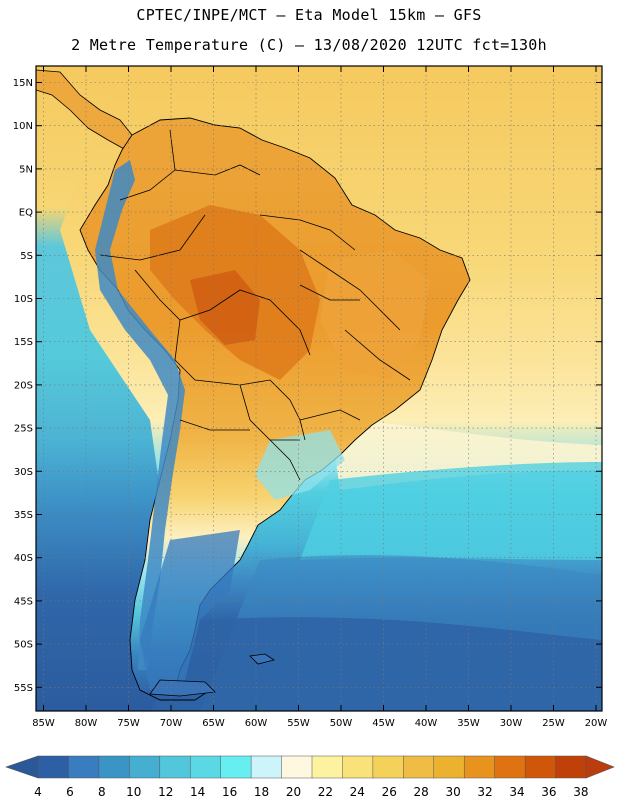  Describe the element at coordinates (548, 792) in the screenshot. I see `colorbar-label: 36` at that location.